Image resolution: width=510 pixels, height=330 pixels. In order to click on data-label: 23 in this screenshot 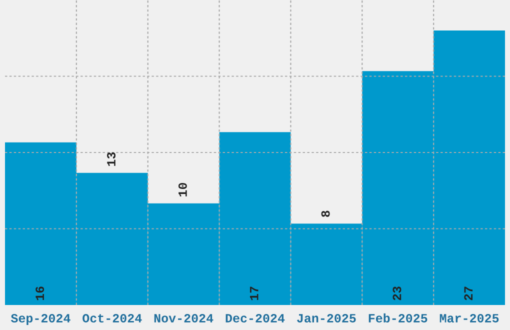, I will do `click(397, 293)`.